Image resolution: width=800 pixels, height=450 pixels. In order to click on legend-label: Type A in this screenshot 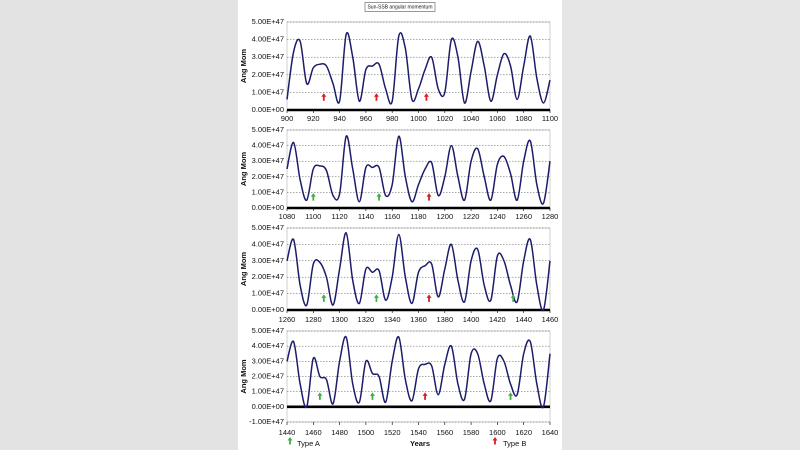, I will do `click(308, 443)`.